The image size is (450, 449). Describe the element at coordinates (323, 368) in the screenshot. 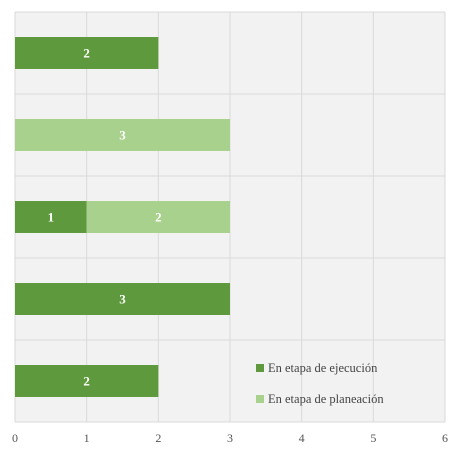

I see `legend-label: En etapa de ejecución` at that location.